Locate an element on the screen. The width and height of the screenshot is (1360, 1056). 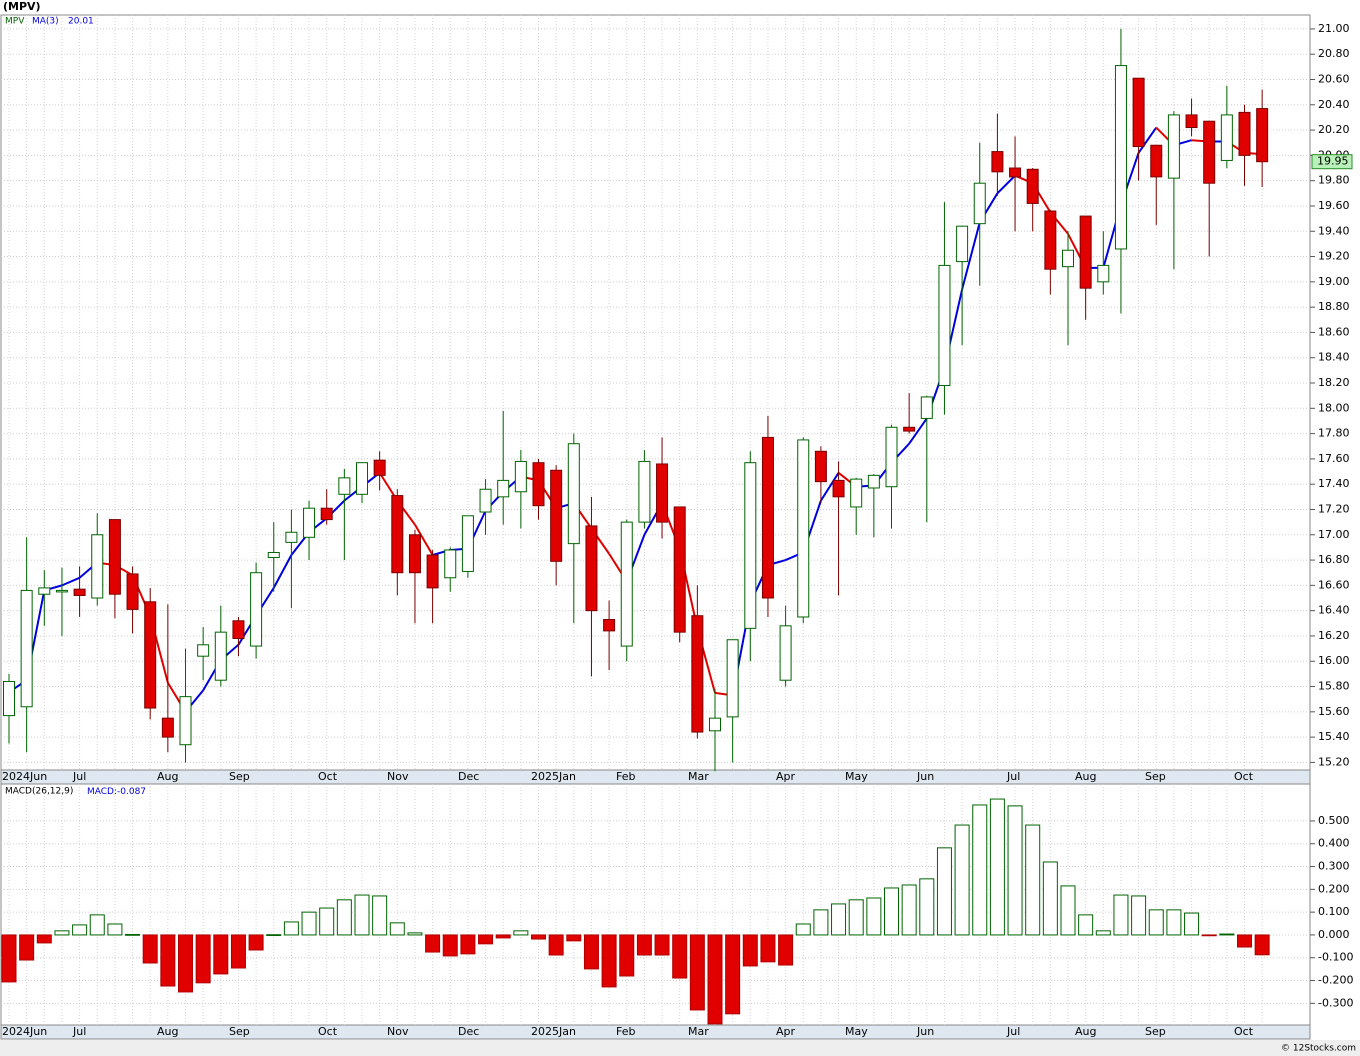
y-tick-label: 16.60 is located at coordinates (1334, 584).